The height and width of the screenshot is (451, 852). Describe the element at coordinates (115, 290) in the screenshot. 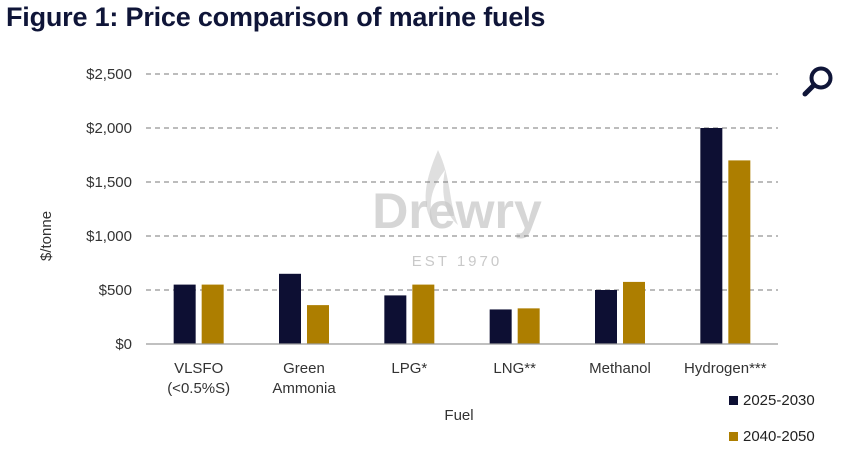

I see `y-tick-label: $500` at that location.